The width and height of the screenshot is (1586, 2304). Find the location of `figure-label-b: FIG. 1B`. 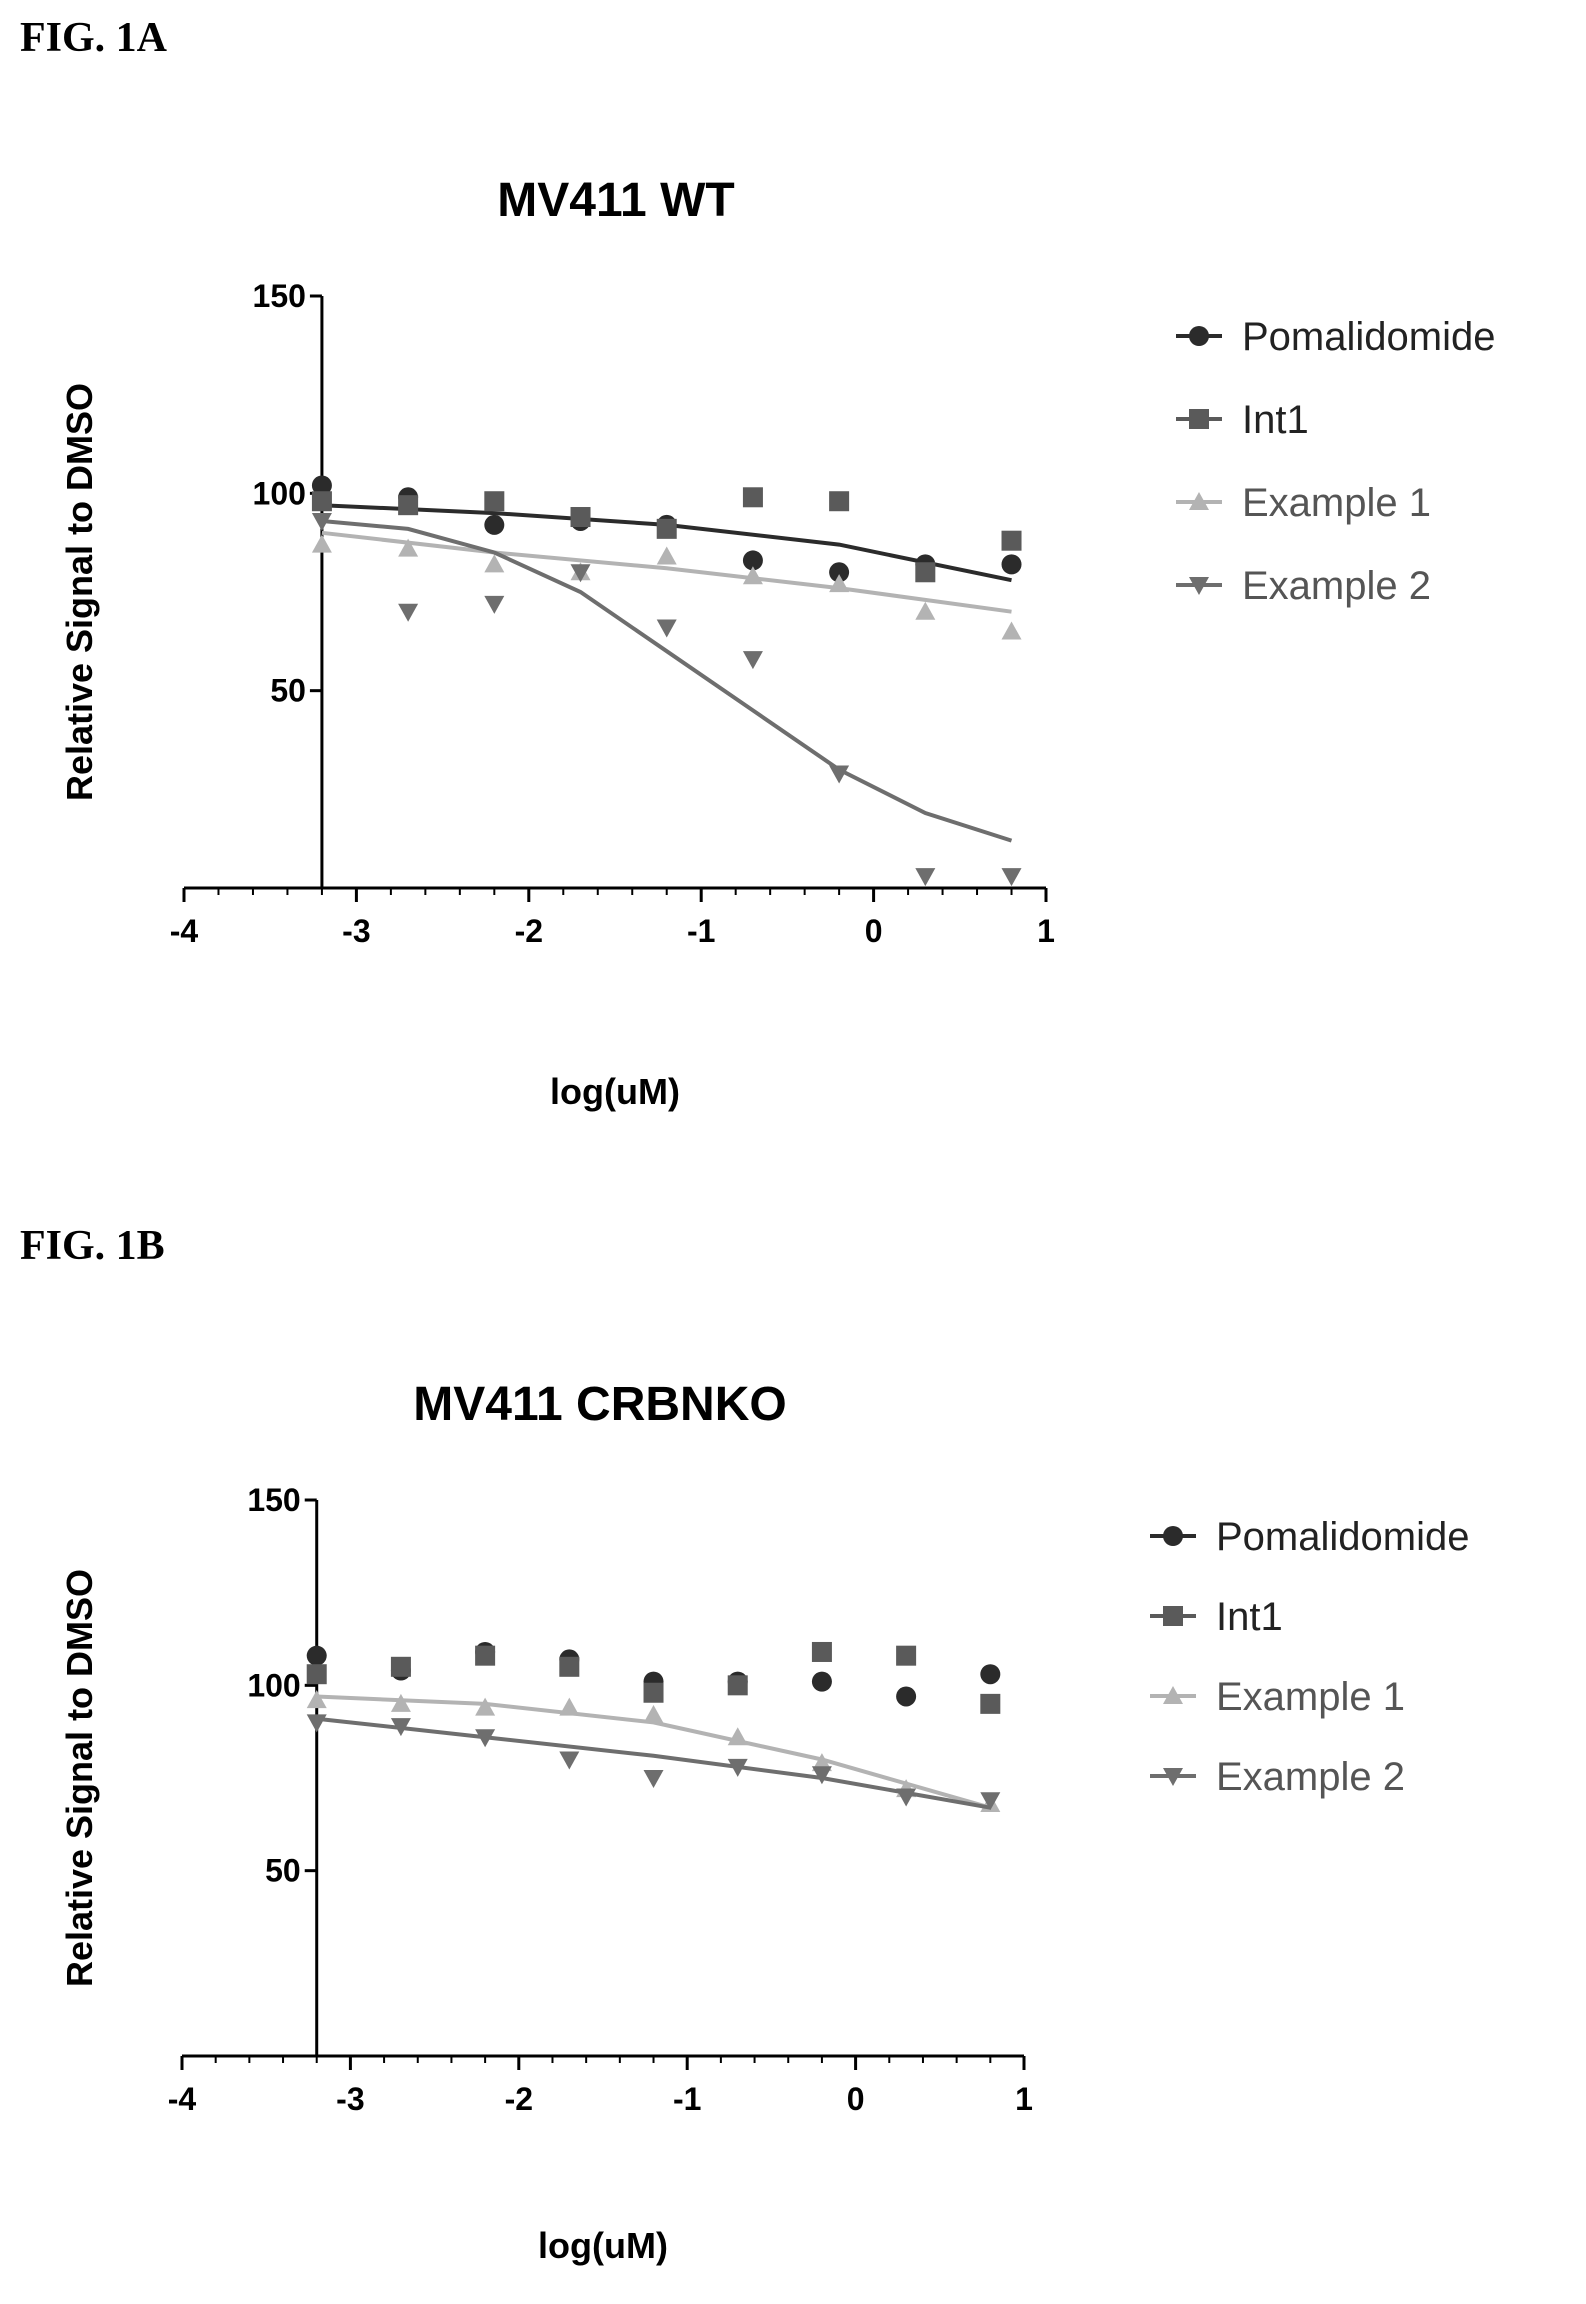

figure-label-b: FIG. 1B is located at coordinates (92, 1246).